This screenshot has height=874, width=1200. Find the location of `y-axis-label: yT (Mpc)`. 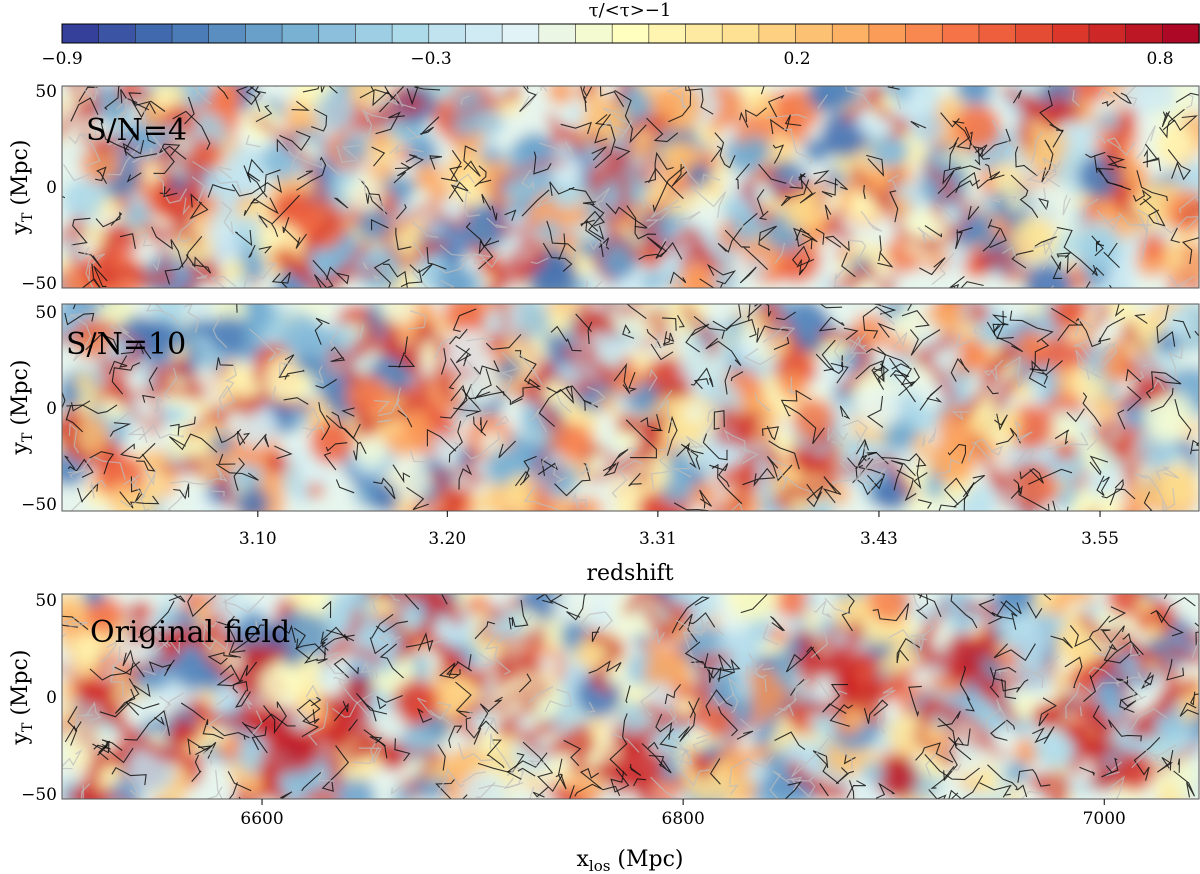

y-axis-label: yT (Mpc) is located at coordinates (22, 408).